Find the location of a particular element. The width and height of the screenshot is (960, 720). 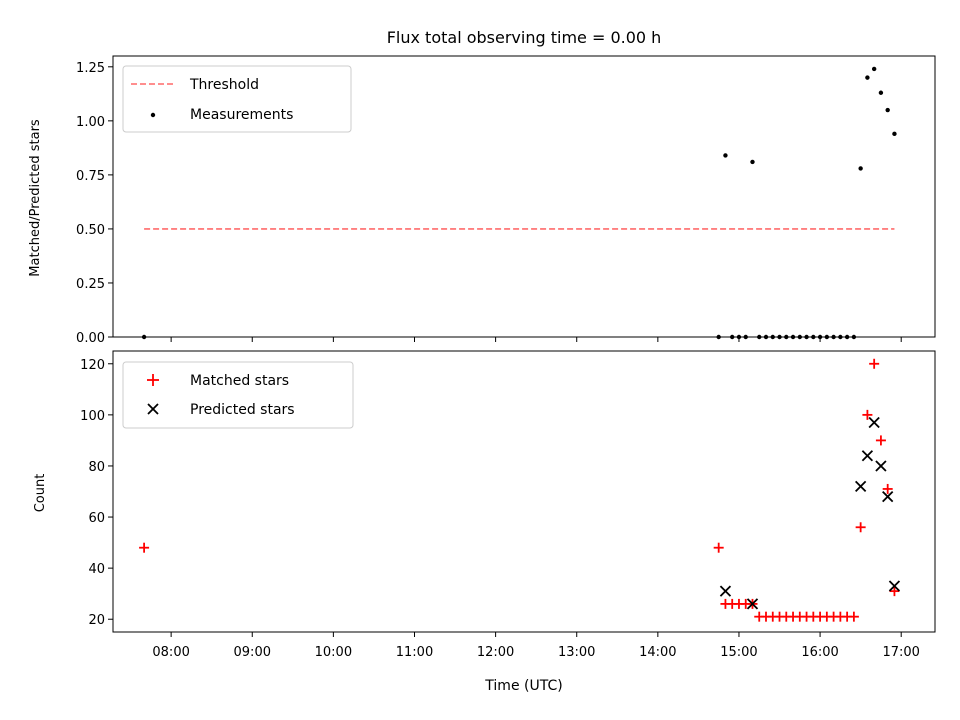

x-tick-label: 17:00 is located at coordinates (900, 652).